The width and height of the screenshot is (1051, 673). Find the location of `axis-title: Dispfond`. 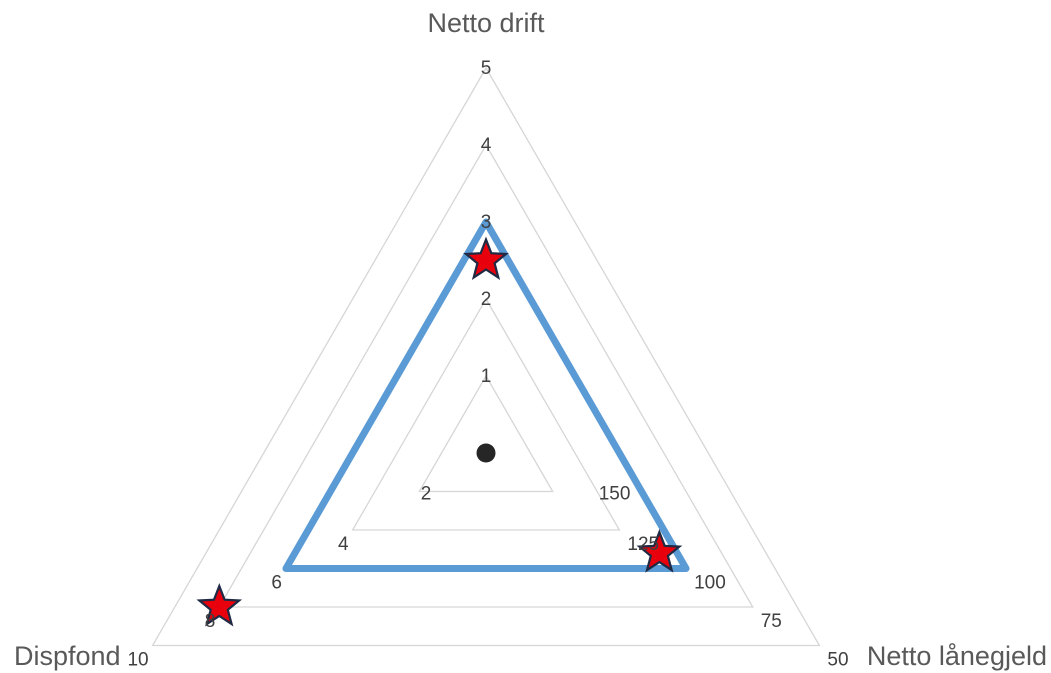

axis-title: Dispfond is located at coordinates (67, 656).